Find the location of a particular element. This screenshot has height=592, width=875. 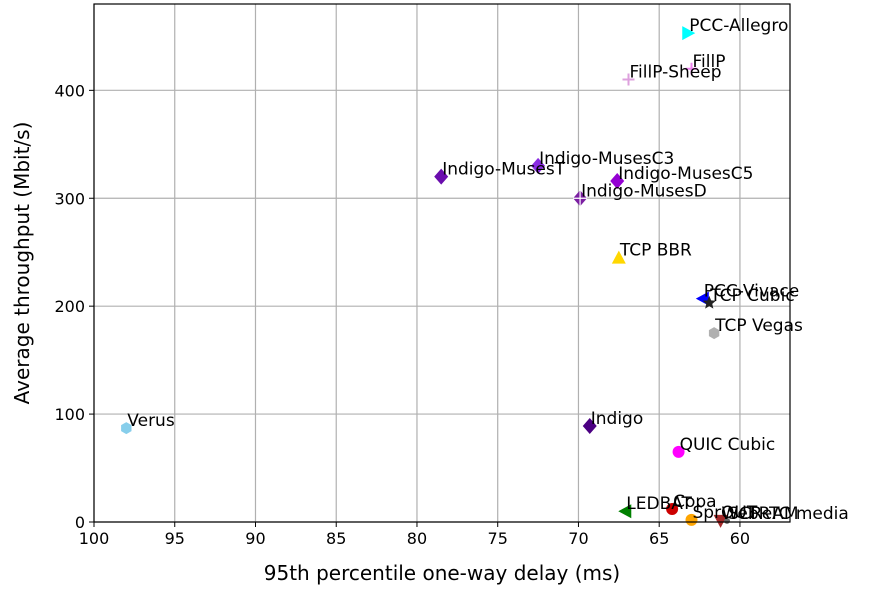

point-label: WebRTC media is located at coordinates (785, 514).